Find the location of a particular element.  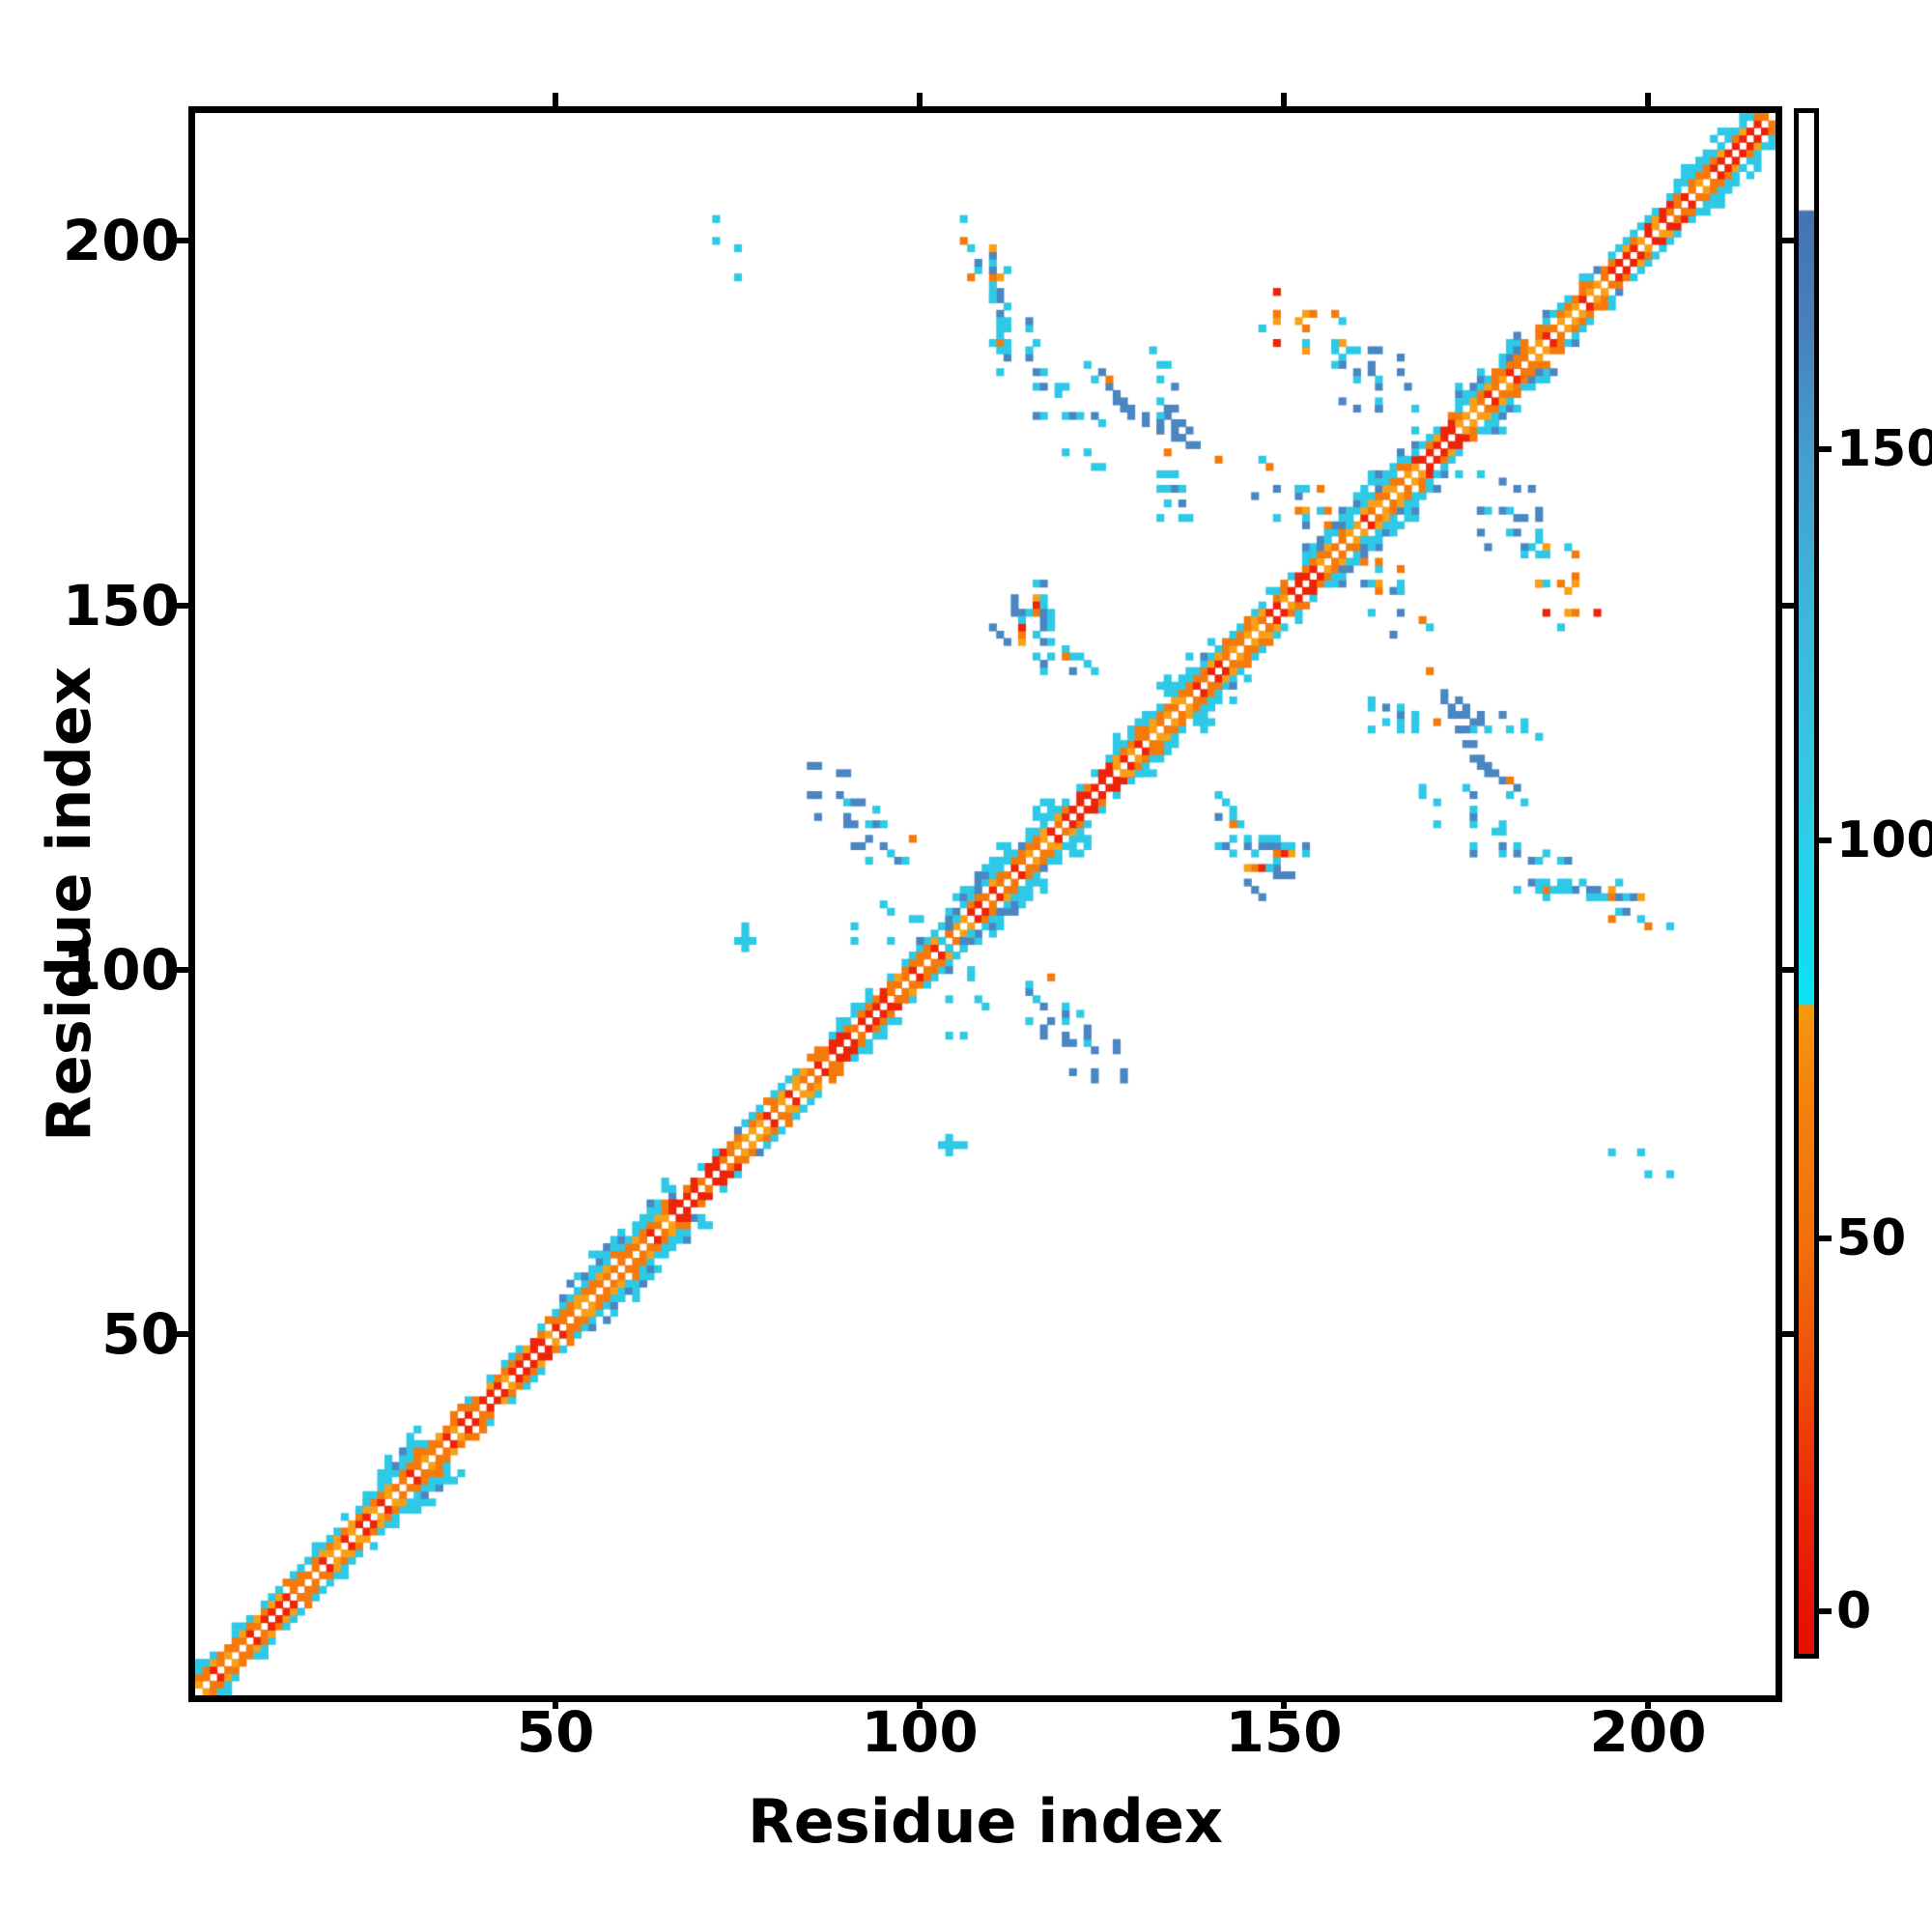

colorbar-tick-label: 100 is located at coordinates (1884, 839).